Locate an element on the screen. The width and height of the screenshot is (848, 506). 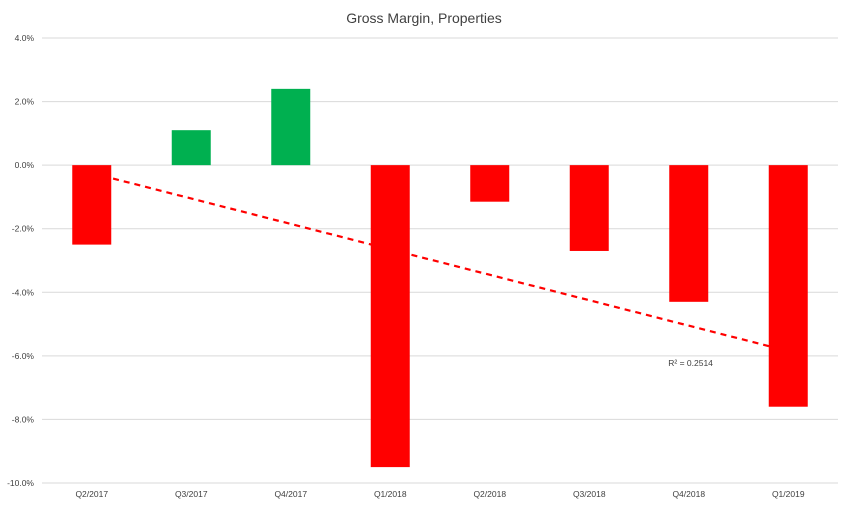
r-squared-label: R² = 0.2514 is located at coordinates (690, 363).